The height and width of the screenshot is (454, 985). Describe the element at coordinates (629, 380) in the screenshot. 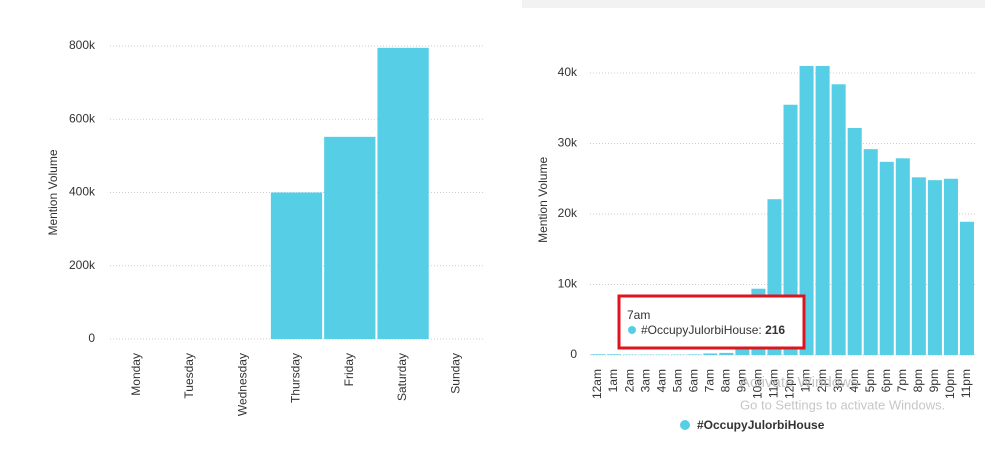

I see `x-tick-label: 2am` at that location.